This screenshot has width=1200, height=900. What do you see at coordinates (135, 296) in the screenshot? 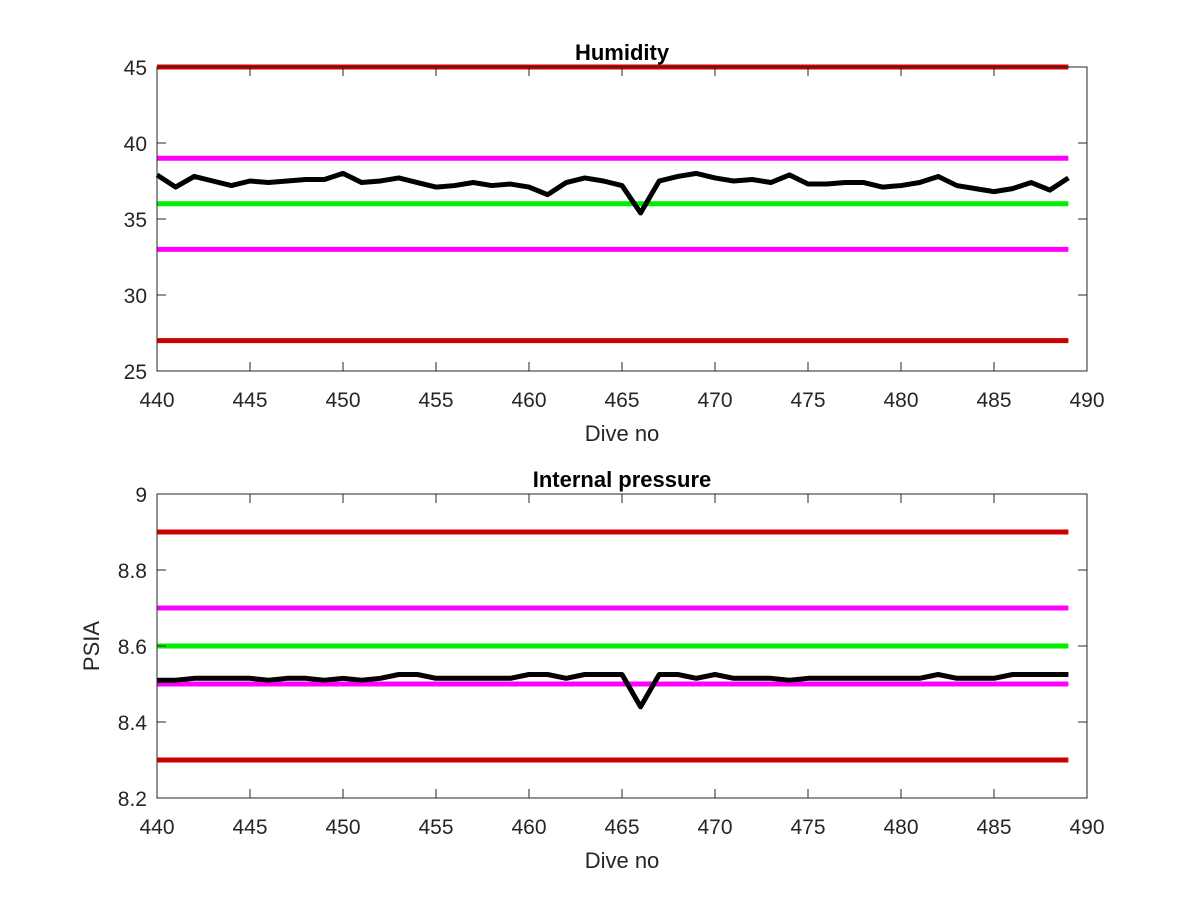
I see `y-tick-label: 30` at bounding box center [135, 296].